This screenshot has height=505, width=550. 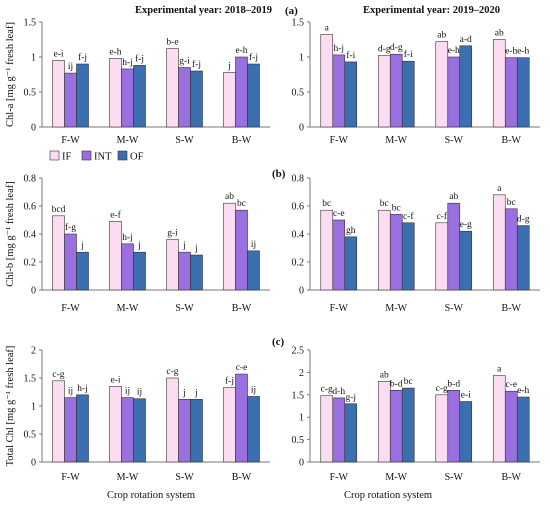 I want to click on y-tick-label: 0.4, so click(x=30, y=235).